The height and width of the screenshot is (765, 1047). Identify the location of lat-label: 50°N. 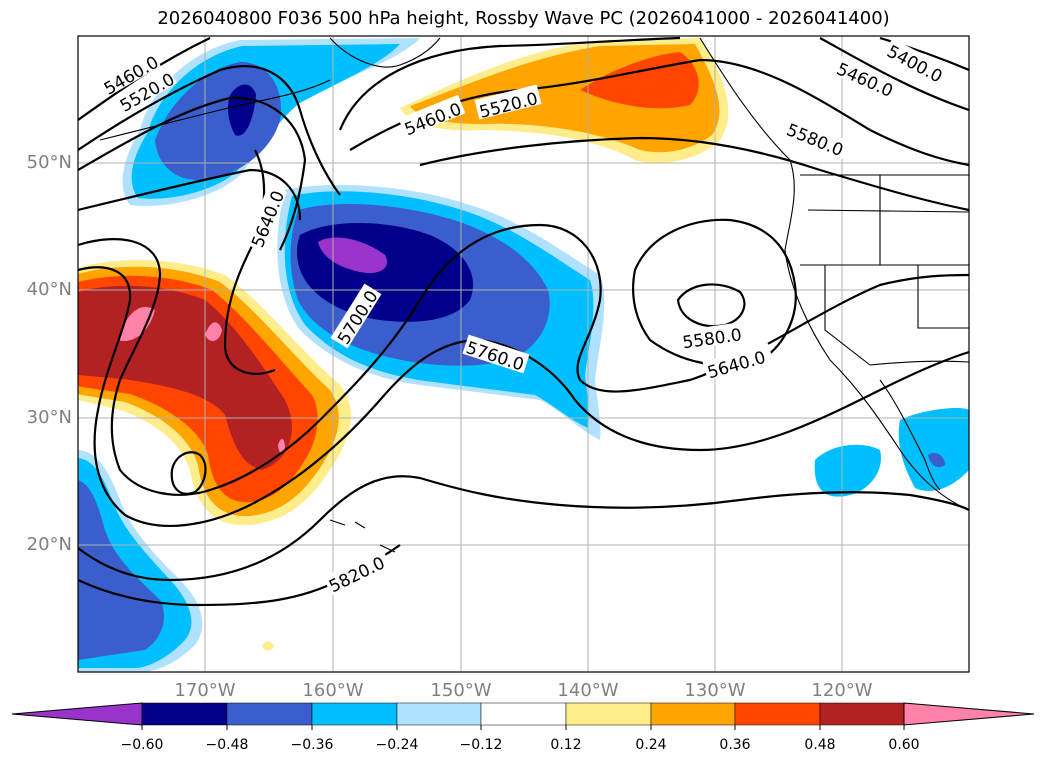
(49, 162).